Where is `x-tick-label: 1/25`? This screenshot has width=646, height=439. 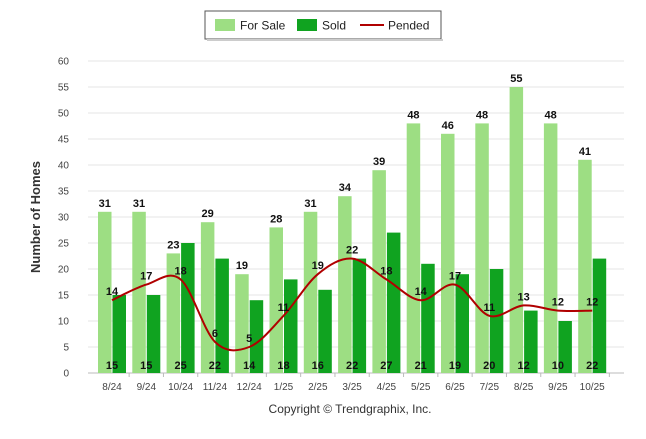 x-tick-label: 1/25 is located at coordinates (284, 387).